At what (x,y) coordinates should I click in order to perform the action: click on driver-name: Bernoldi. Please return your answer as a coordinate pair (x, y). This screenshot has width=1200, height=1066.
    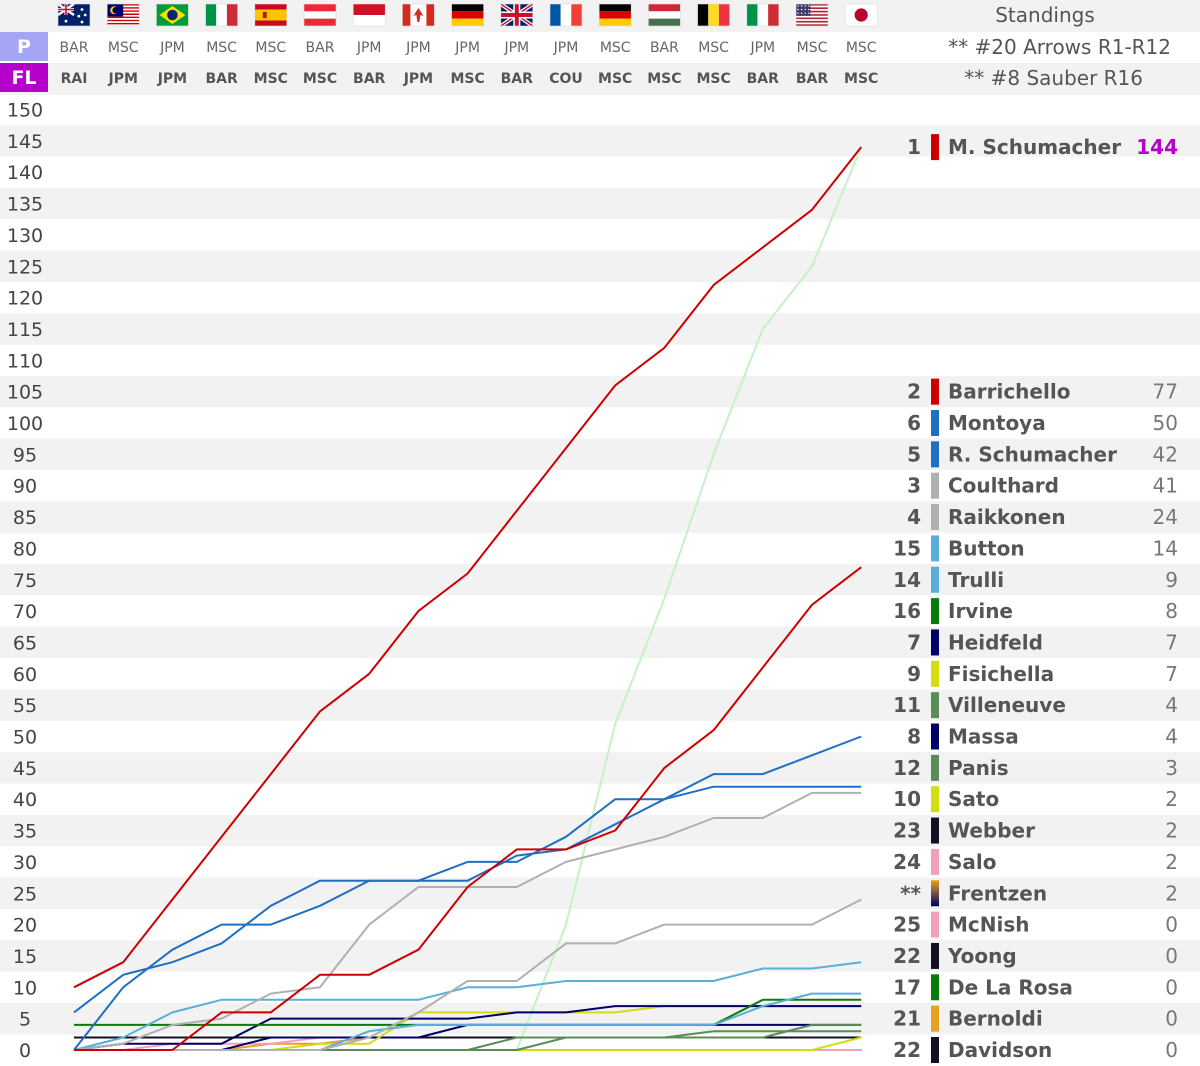
    Looking at the image, I should click on (995, 1019).